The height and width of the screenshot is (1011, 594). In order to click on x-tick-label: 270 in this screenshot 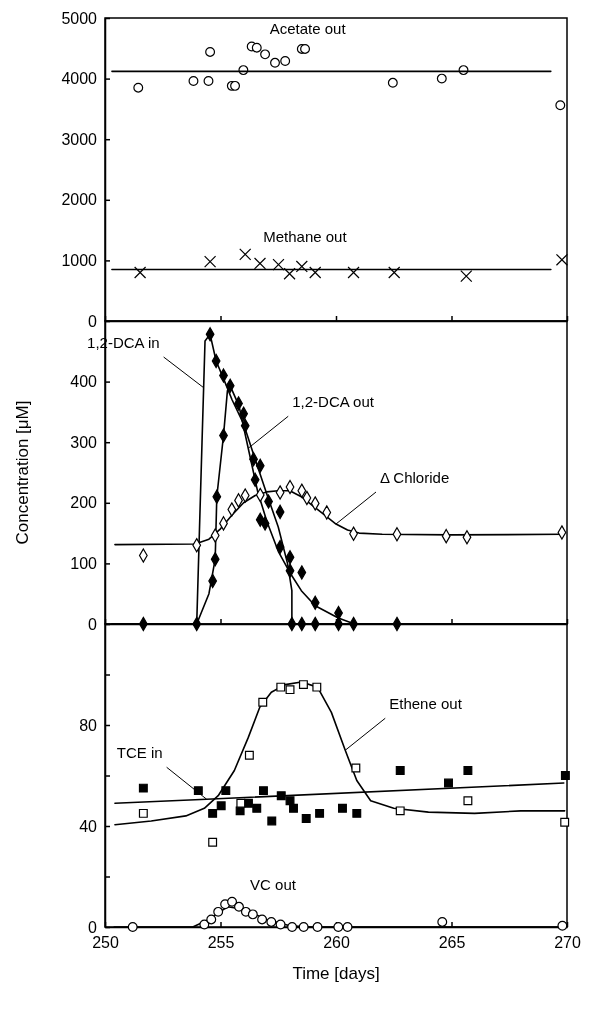, I will do `click(567, 943)`.